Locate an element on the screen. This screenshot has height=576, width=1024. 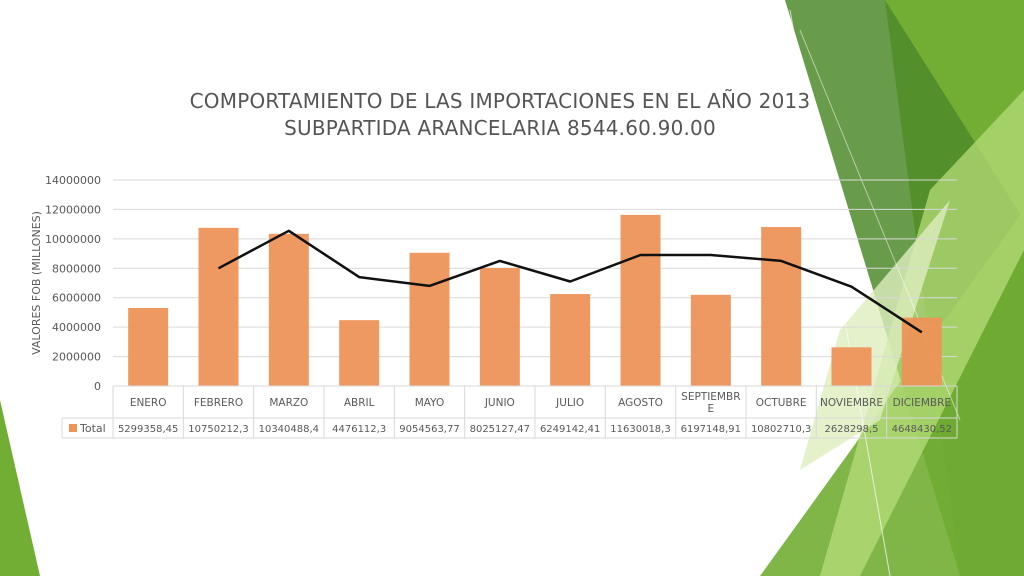
table-row-header: Total is located at coordinates (92, 428).